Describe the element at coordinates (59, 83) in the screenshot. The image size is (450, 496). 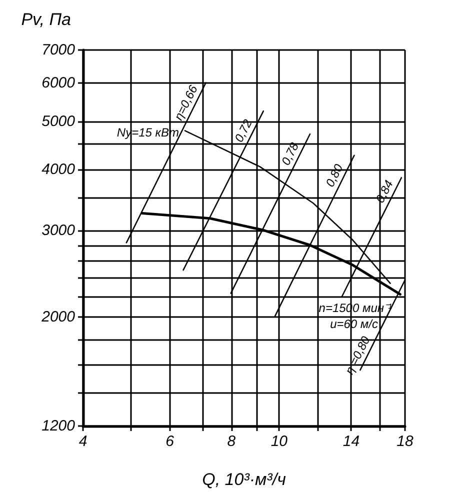
I see `y-tick-label: 6000` at that location.